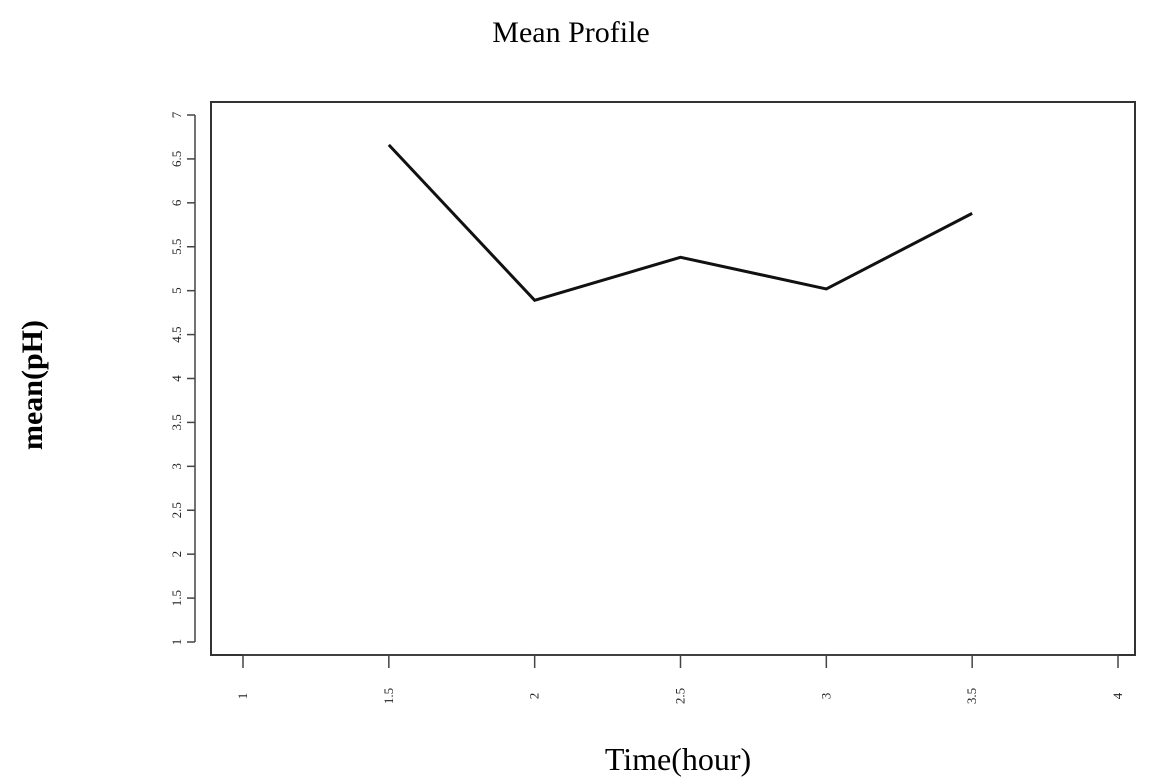 The height and width of the screenshot is (782, 1149). I want to click on y-axis: 1 1.5 2 2.5 3 3.5 4 4.5 5 5.5 6 6.5 7, so click(182, 378).